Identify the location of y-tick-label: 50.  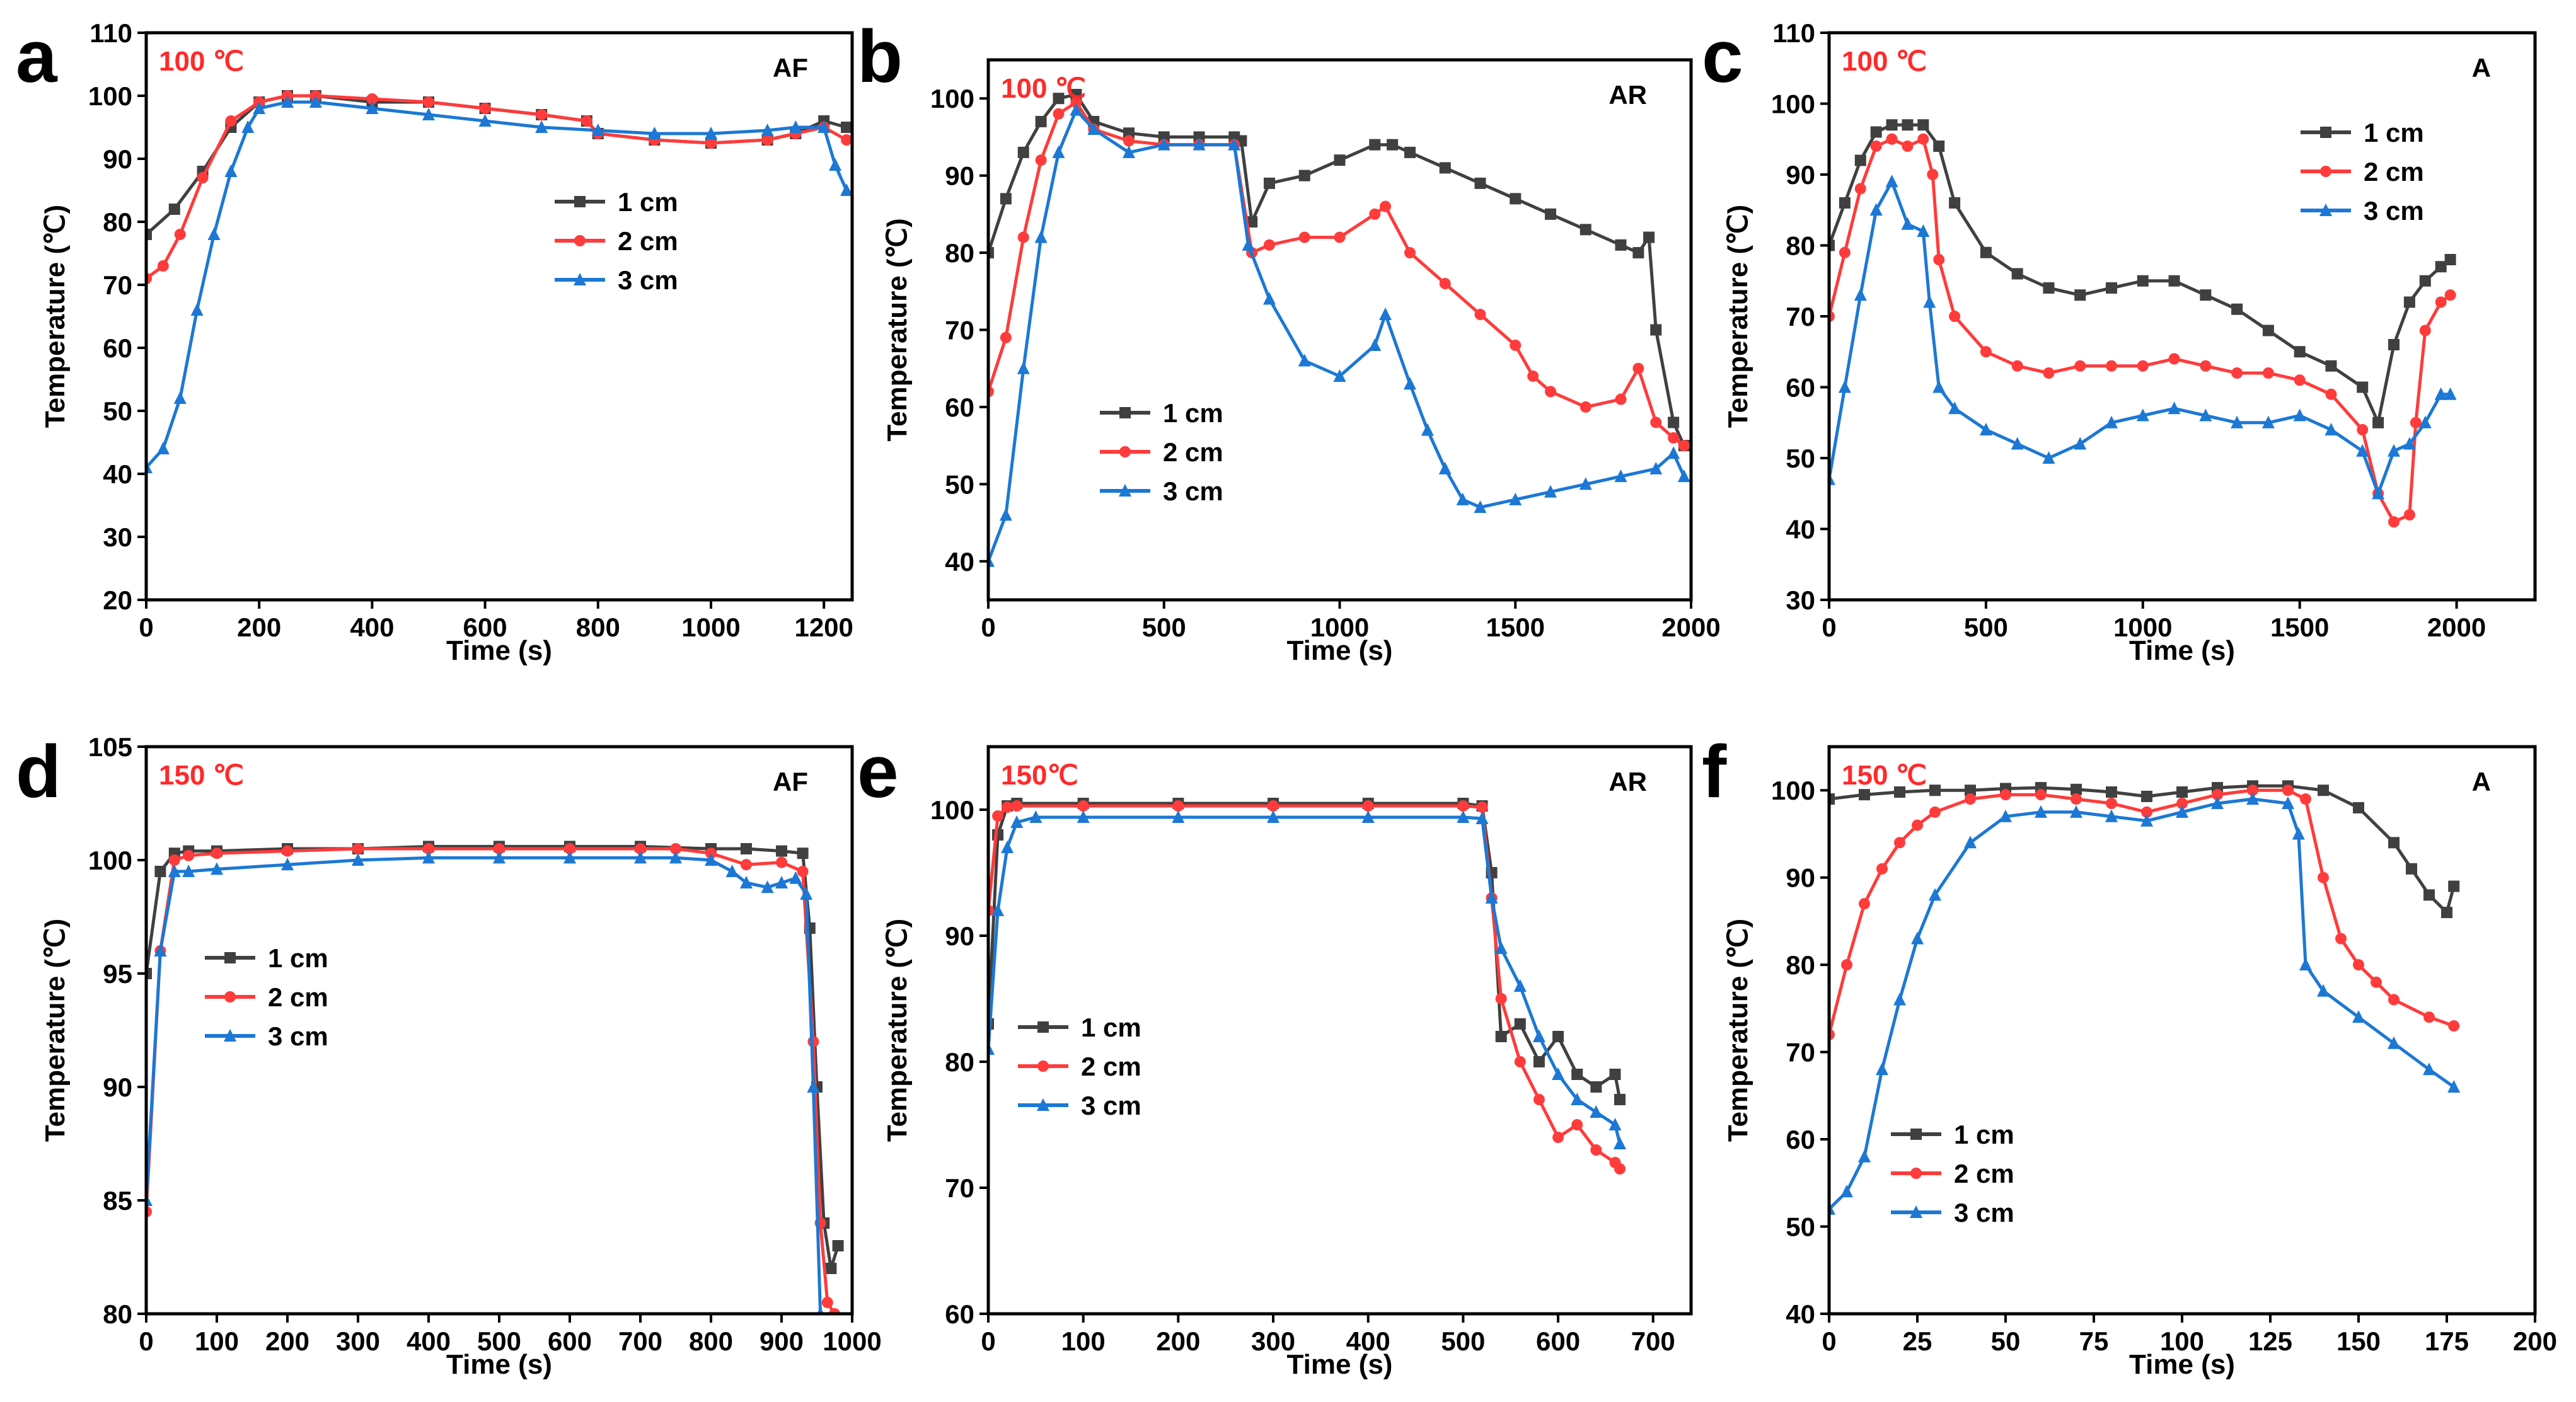
(1800, 1227).